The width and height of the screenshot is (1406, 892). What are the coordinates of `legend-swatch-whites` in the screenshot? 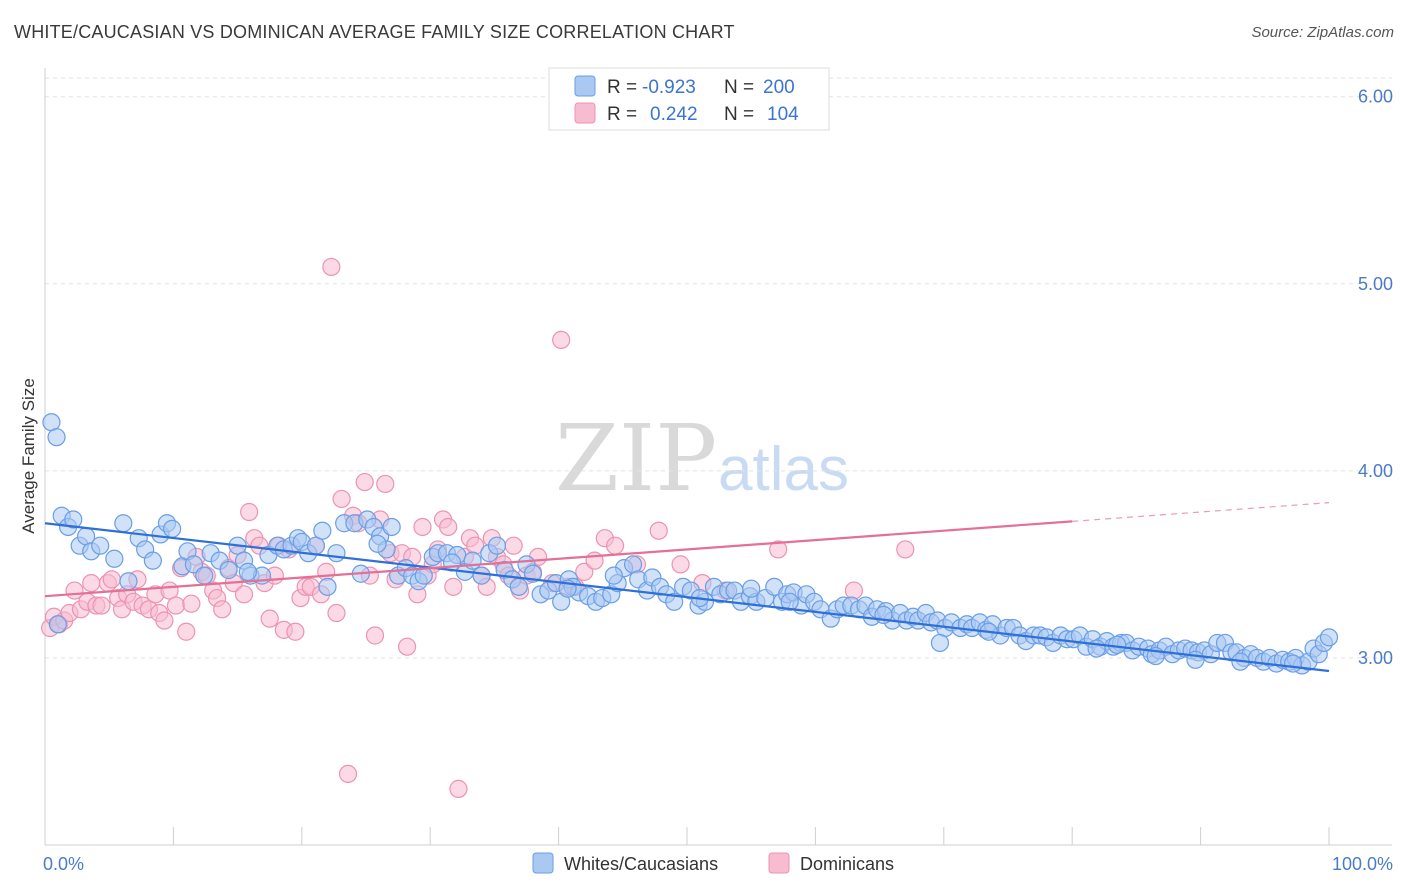 It's located at (585, 86).